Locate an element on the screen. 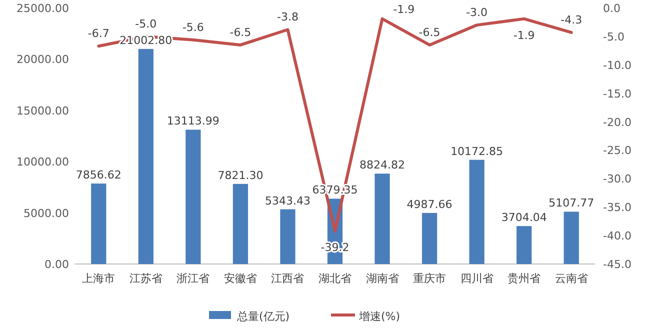  y2-tick-label: -20.0 is located at coordinates (617, 122).